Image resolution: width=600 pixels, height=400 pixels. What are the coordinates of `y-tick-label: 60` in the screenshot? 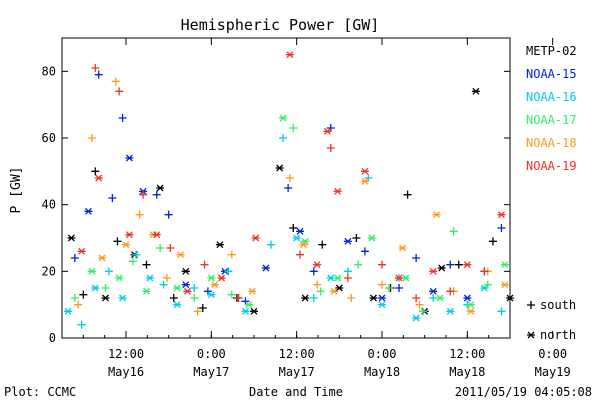 It's located at (49, 138).